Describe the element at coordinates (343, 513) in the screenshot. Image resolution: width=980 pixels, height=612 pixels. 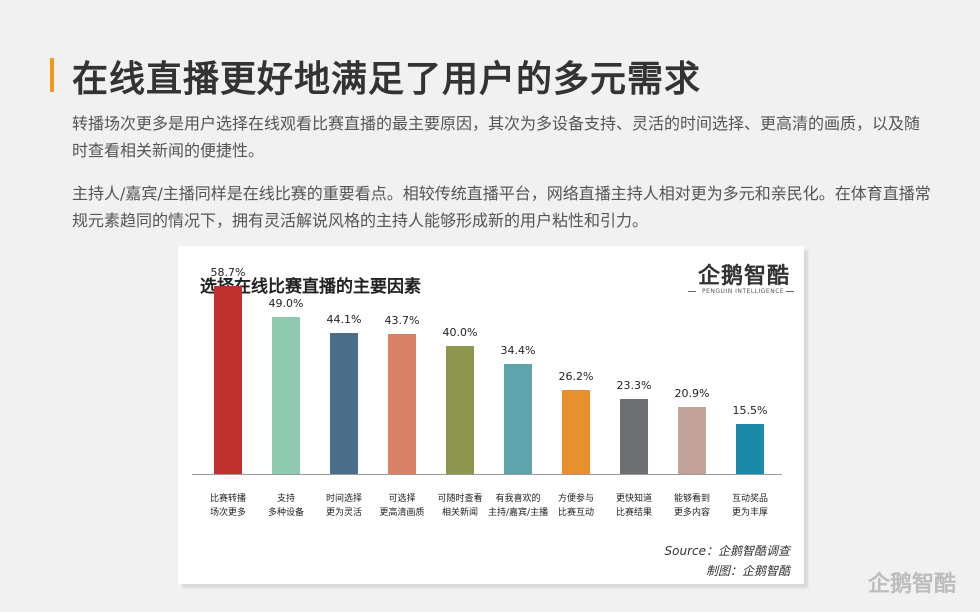
I see `bar-category-line: 更为灵活` at that location.